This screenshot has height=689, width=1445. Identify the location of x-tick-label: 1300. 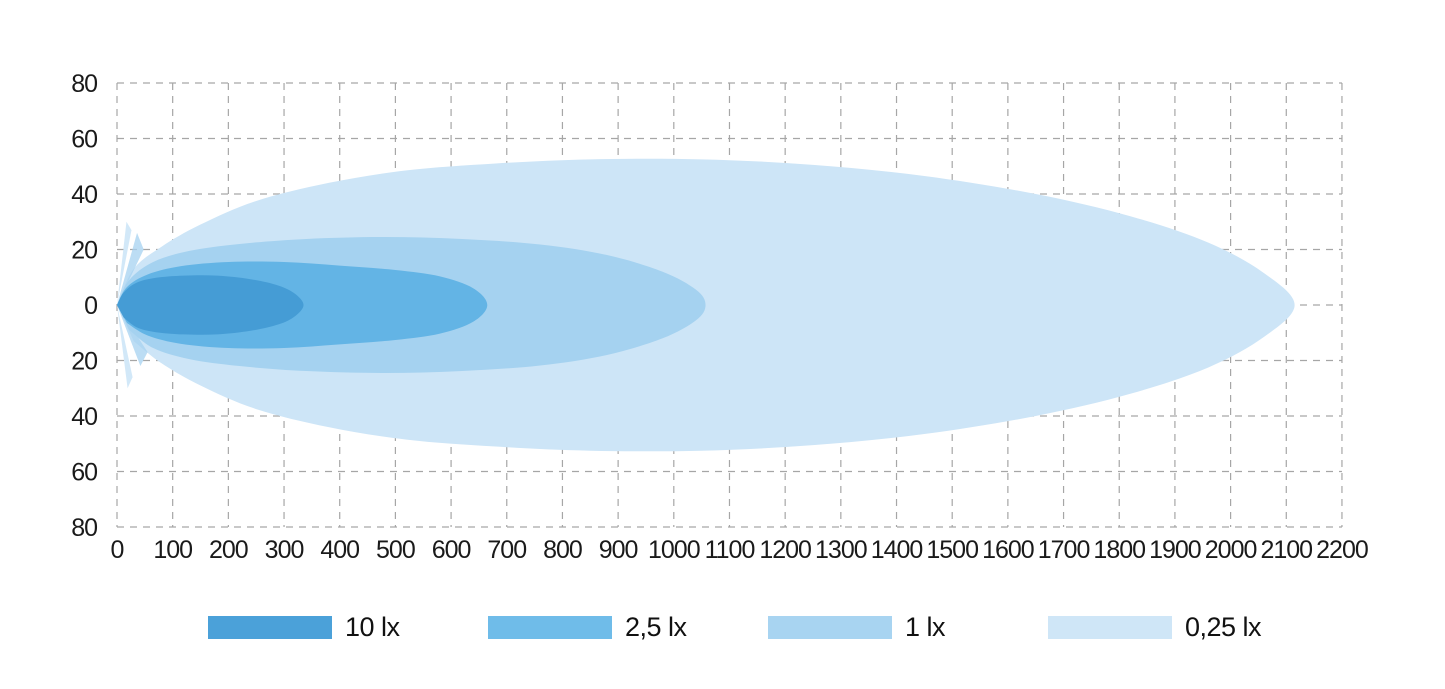
(841, 550).